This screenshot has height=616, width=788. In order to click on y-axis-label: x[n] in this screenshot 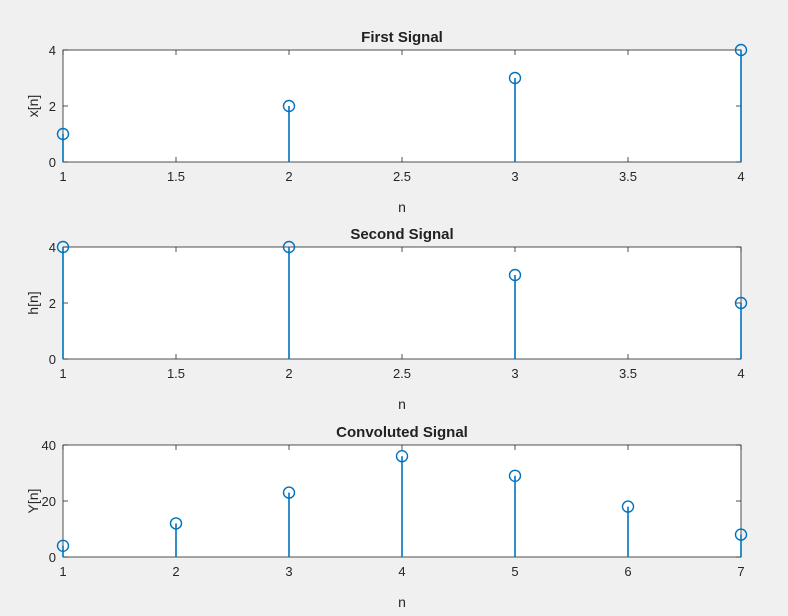, I will do `click(33, 106)`.